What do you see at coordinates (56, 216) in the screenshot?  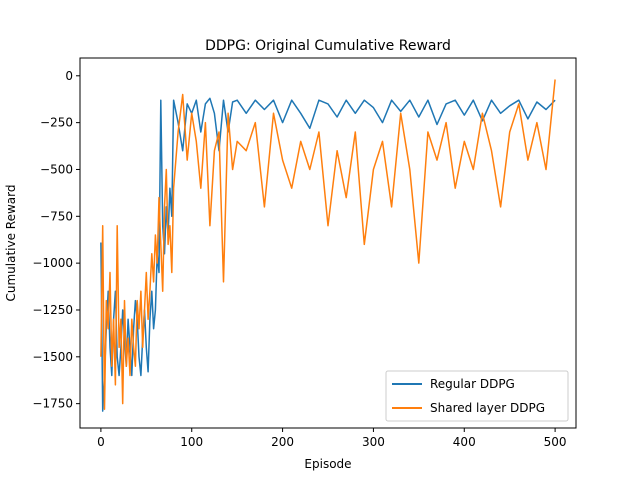 I see `y-tick-label: −750` at bounding box center [56, 216].